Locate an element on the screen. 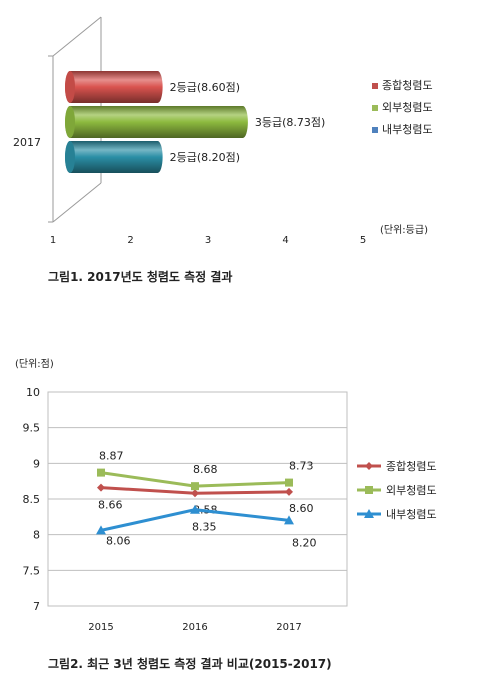 Image resolution: width=480 pixels, height=688 pixels. chart2-legend-label: 종합청렴도 is located at coordinates (411, 466).